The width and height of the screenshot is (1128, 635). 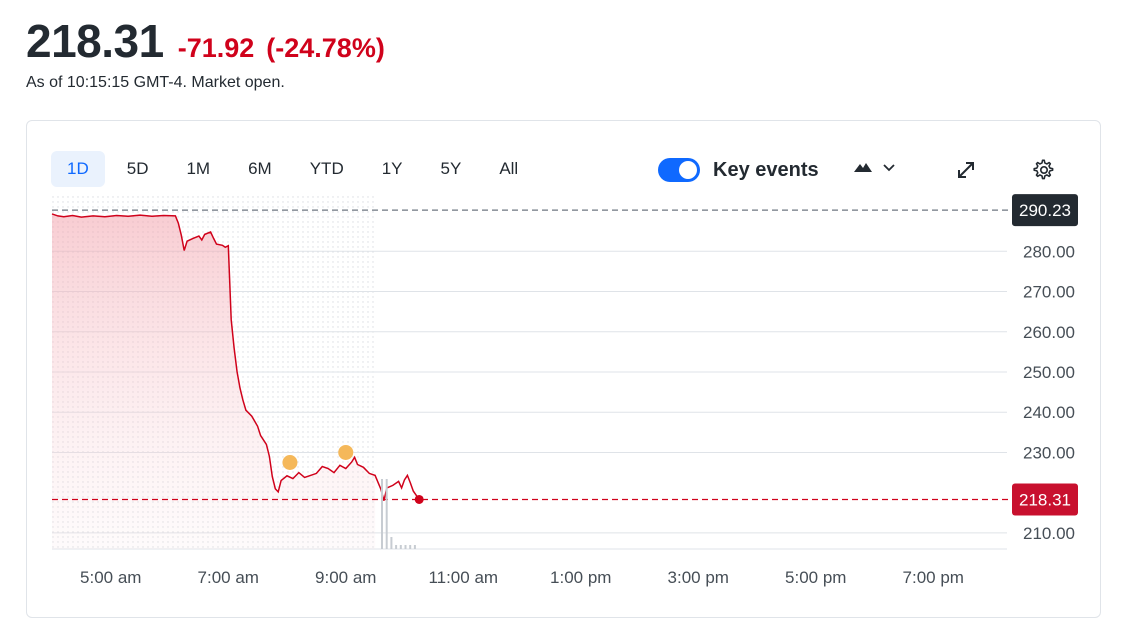 I want to click on previous-close-badge-label: 290.23, so click(x=1045, y=210).